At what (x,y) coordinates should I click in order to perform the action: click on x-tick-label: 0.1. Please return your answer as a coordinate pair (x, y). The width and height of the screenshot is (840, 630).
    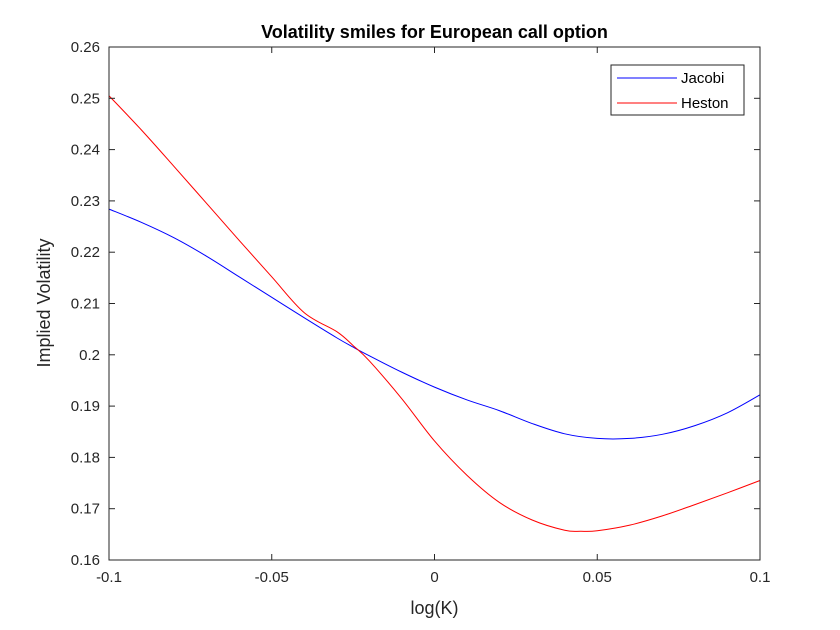
    Looking at the image, I should click on (760, 577).